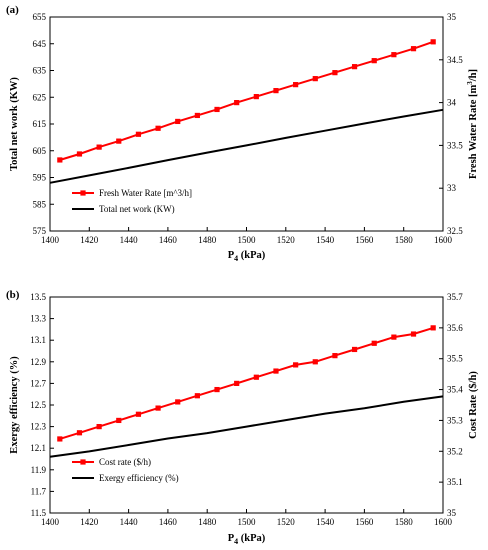 The height and width of the screenshot is (550, 488). Describe the element at coordinates (137, 209) in the screenshot. I see `legend-label: Total net work (KW)` at that location.